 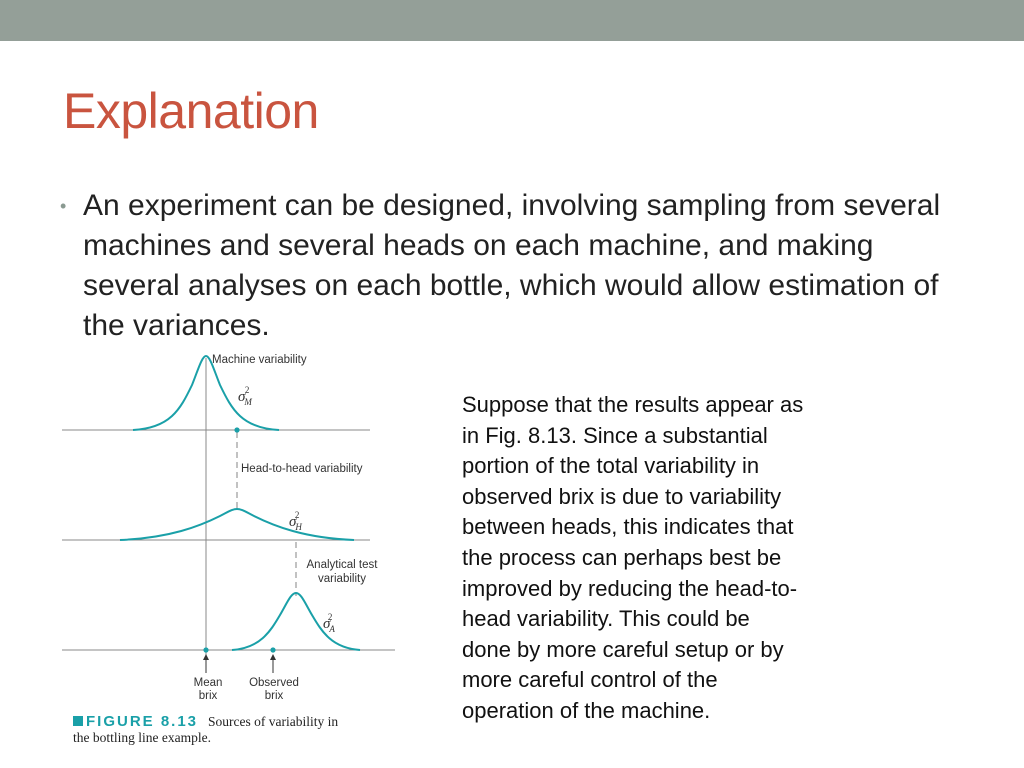 What do you see at coordinates (273, 721) in the screenshot?
I see `caption-text-1: Sources of variability in` at bounding box center [273, 721].